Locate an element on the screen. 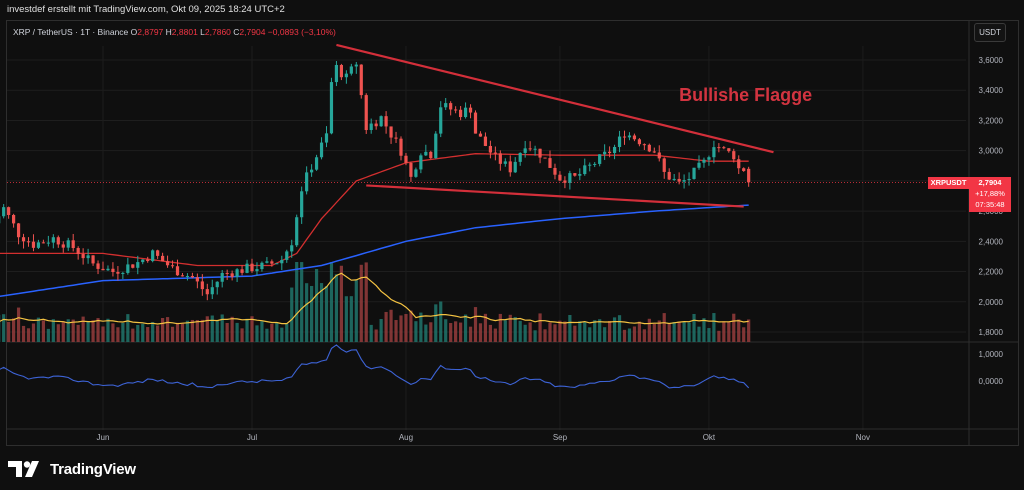 The width and height of the screenshot is (1024, 490). tradingview-logo: TradingView is located at coordinates (72, 469).